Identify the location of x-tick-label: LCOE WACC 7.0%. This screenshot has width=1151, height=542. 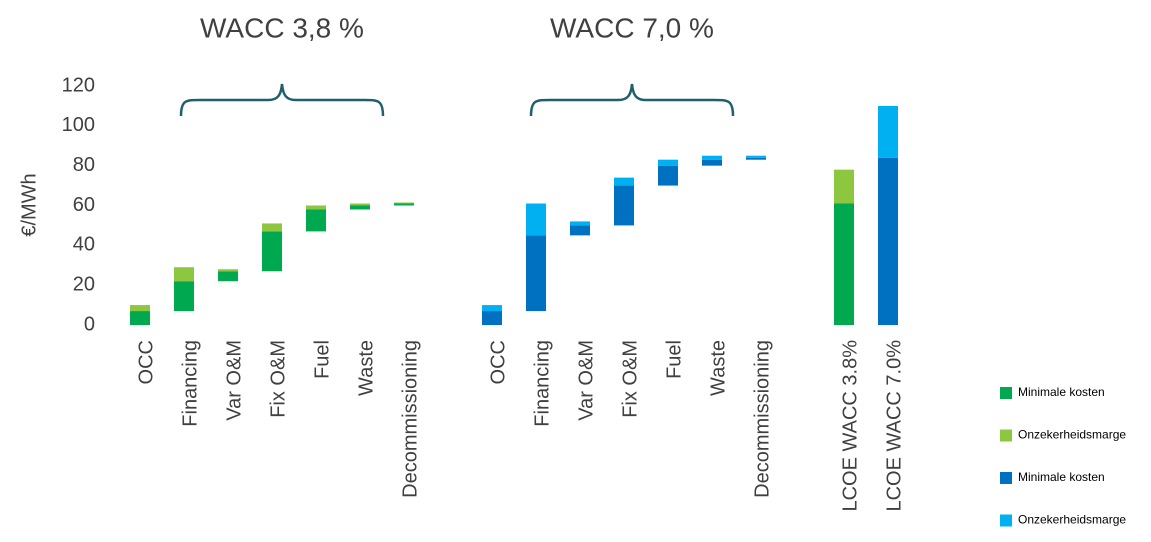
(894, 426).